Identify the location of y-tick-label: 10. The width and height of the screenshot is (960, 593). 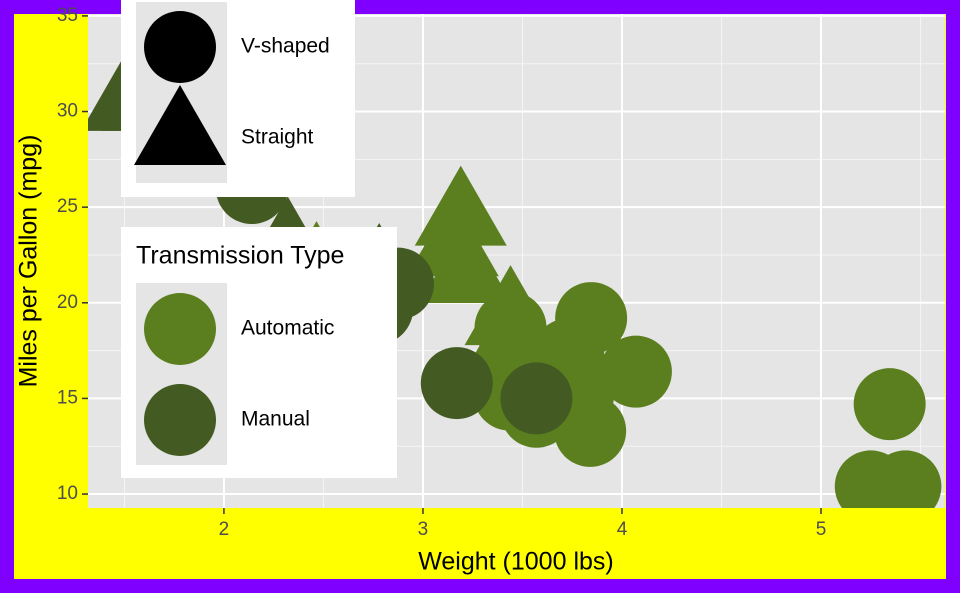
(67, 493).